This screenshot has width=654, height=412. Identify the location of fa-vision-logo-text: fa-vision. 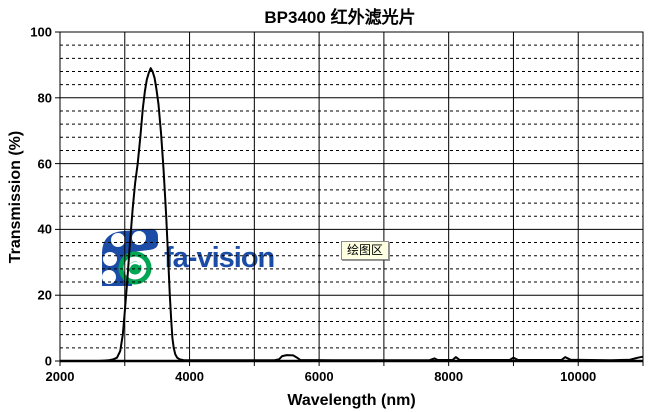
(219, 258).